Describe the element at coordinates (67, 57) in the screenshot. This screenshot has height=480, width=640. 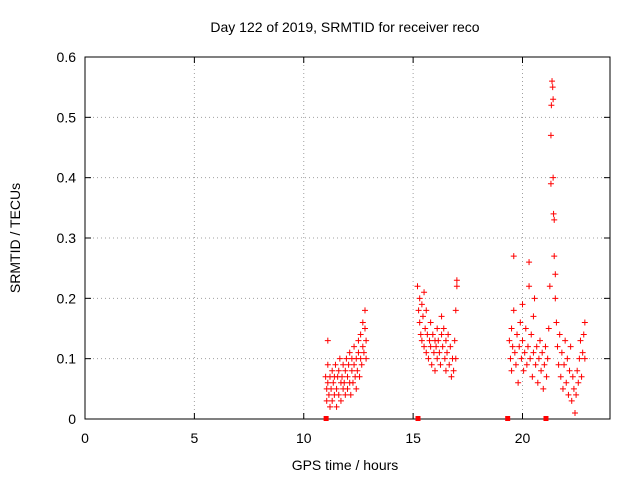
I see `y-tick-label: 0.6` at that location.